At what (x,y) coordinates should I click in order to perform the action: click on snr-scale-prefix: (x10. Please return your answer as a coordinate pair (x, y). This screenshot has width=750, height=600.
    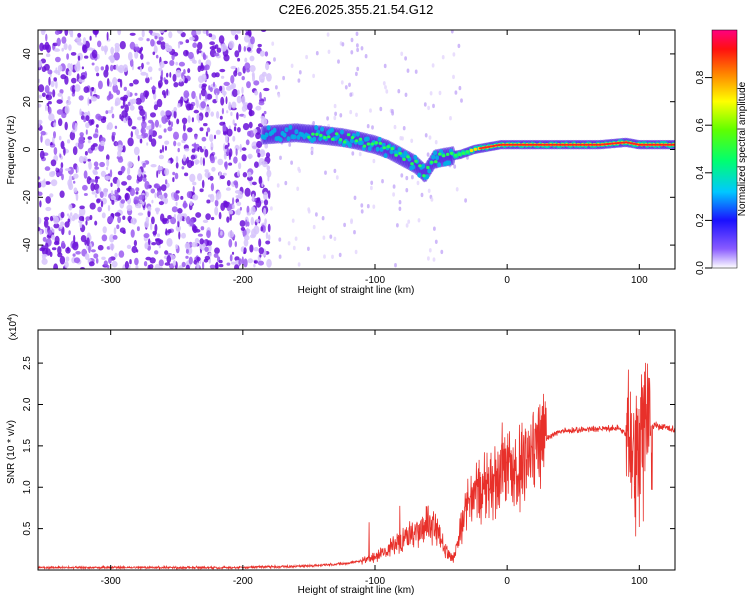
    Looking at the image, I should click on (13, 330).